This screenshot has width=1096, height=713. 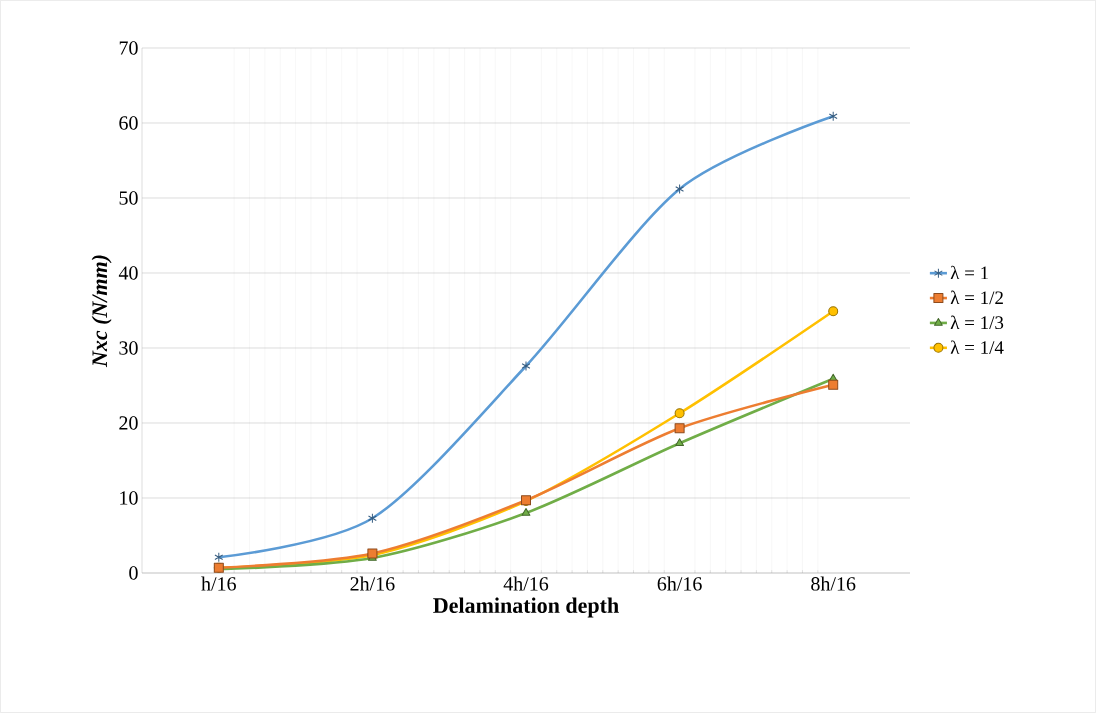 What do you see at coordinates (128, 348) in the screenshot?
I see `y-tick-label: 30` at bounding box center [128, 348].